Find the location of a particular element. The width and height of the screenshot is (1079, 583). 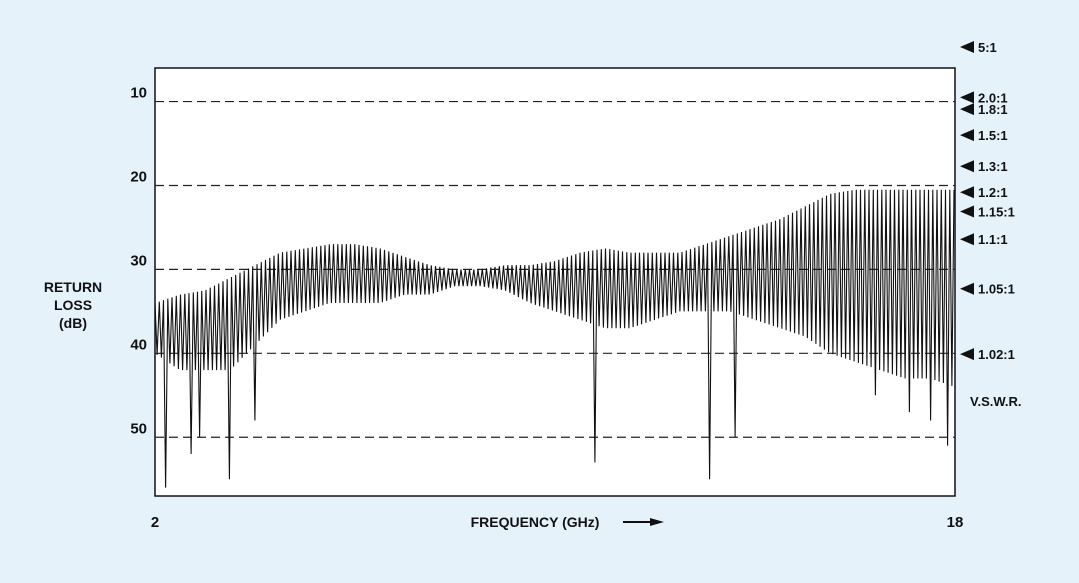

vswr-marker-9: 1.02:1 is located at coordinates (987, 354).